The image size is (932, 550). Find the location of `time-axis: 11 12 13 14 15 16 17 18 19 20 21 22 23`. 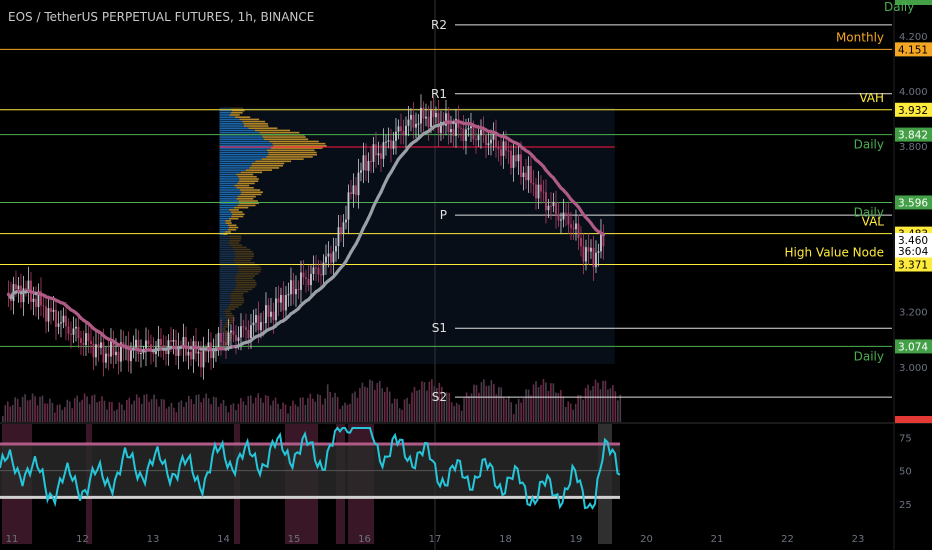

time-axis: 11 12 13 14 15 16 17 18 19 20 21 22 23 is located at coordinates (435, 539).